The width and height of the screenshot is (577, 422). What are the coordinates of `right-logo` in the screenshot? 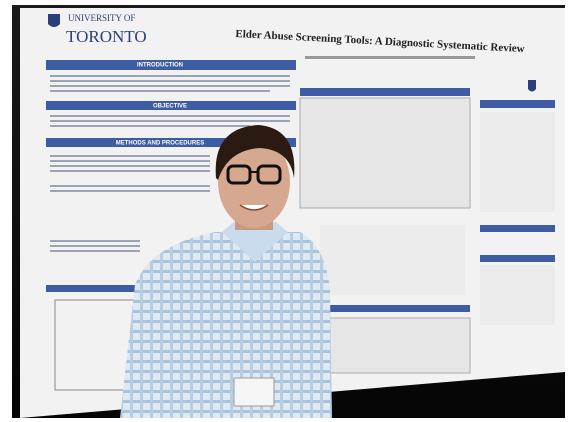 It's located at (532, 86).